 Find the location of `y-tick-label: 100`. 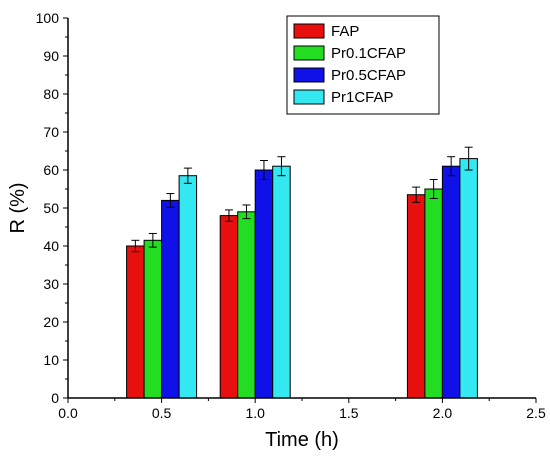

y-tick-label: 100 is located at coordinates (48, 18).